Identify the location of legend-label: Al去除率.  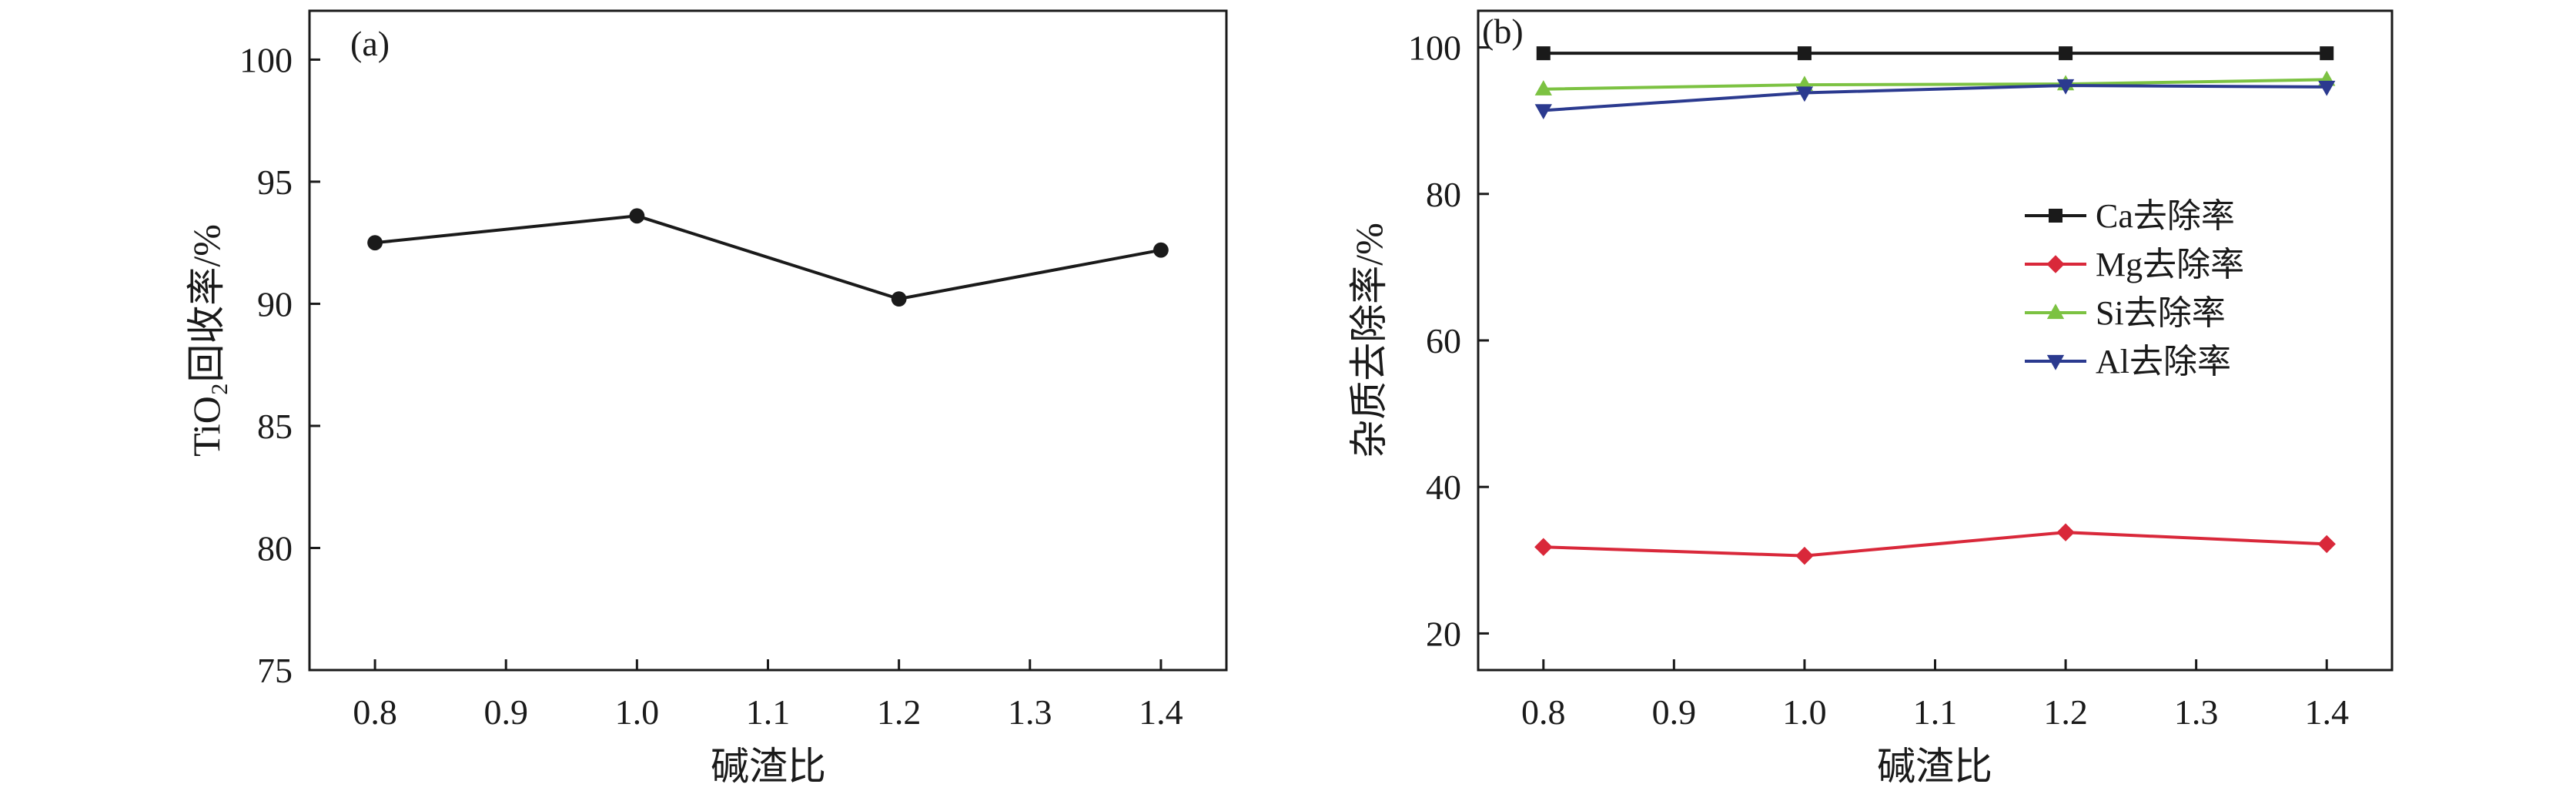
(2163, 362).